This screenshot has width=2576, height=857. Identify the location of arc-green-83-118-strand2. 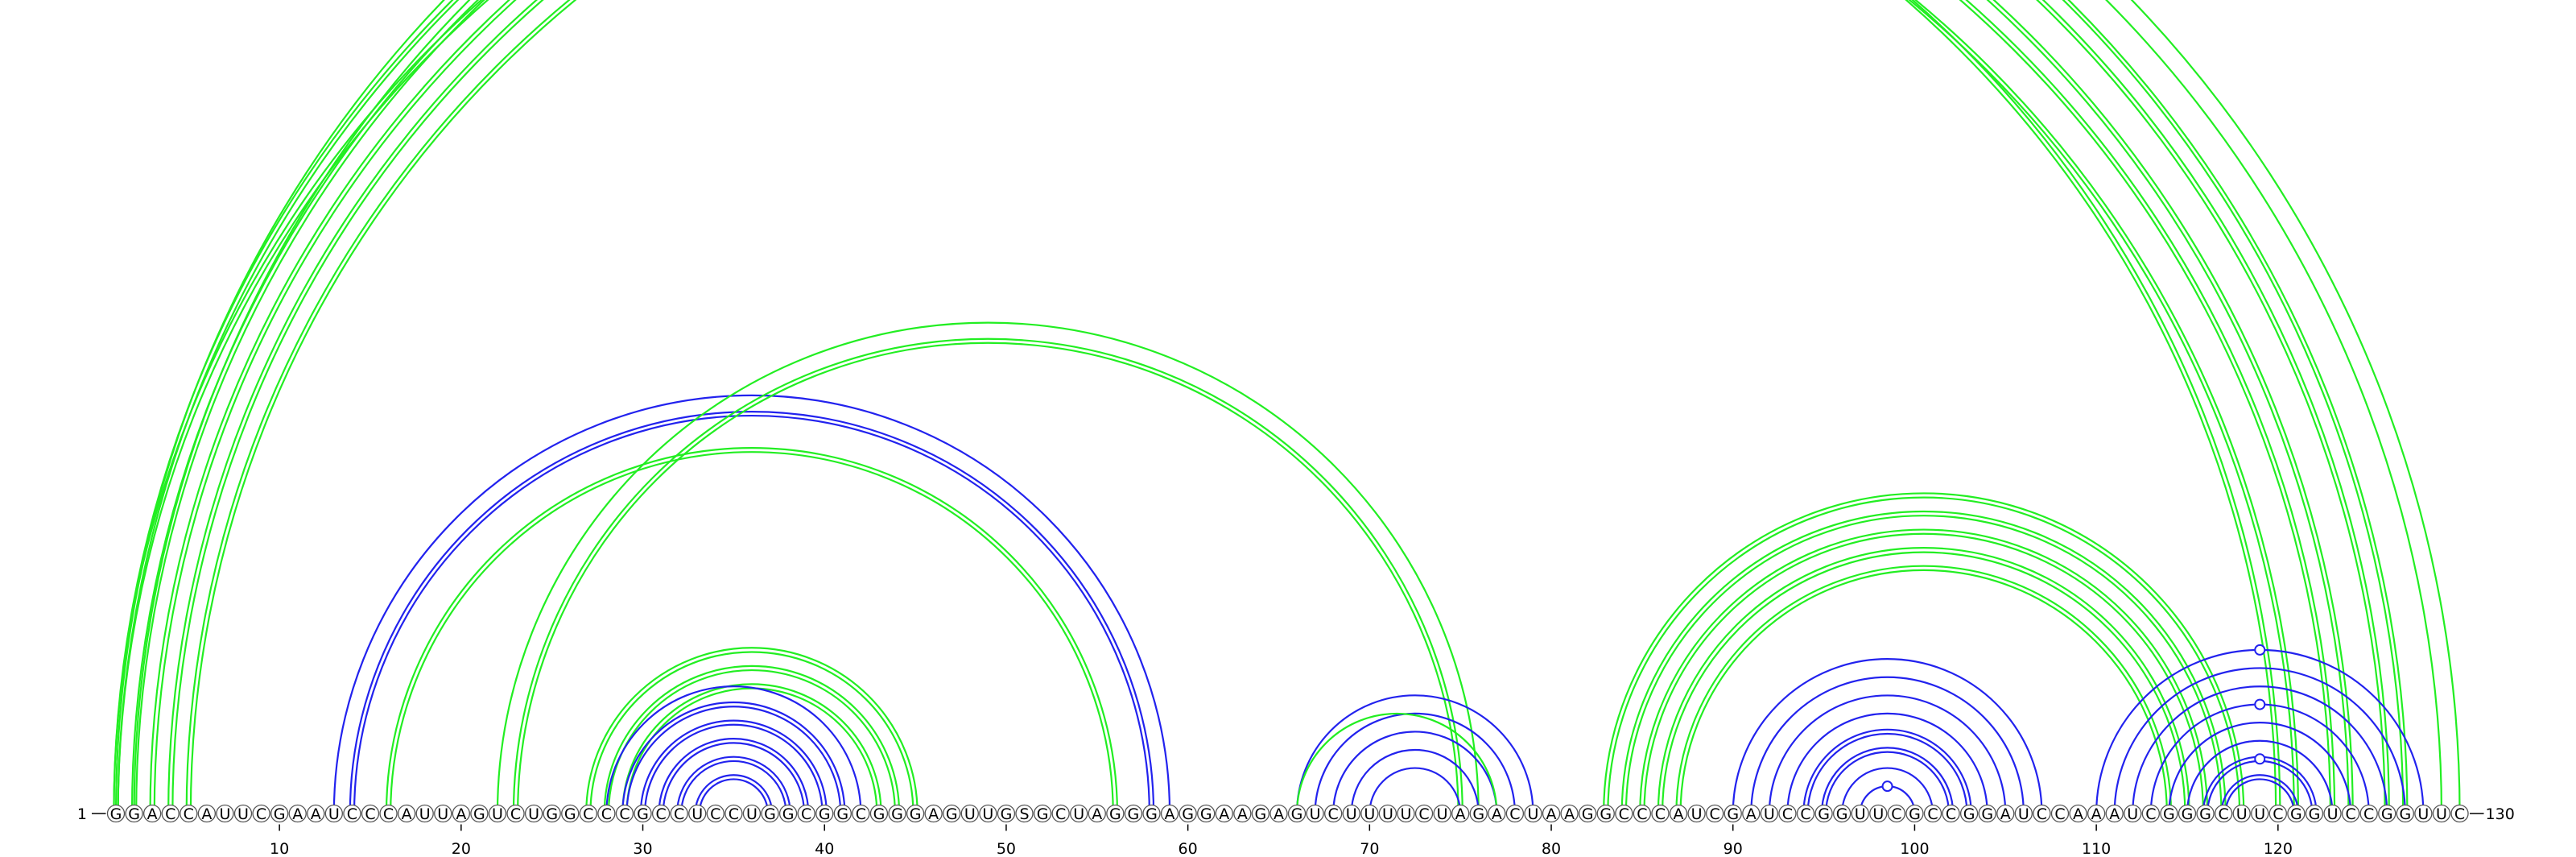
(1924, 653).